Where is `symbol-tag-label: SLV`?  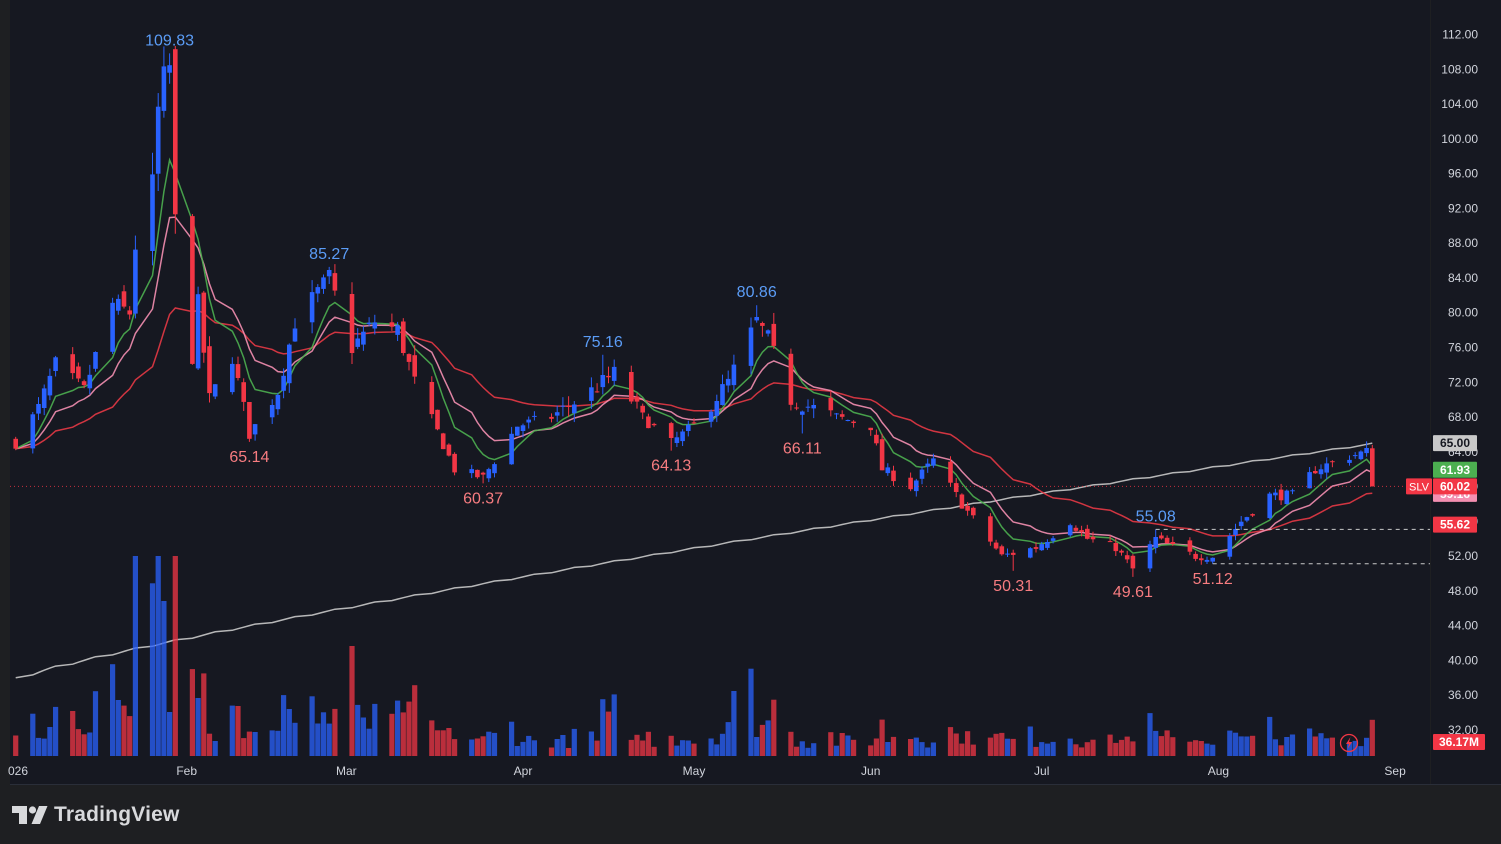
symbol-tag-label: SLV is located at coordinates (1419, 487).